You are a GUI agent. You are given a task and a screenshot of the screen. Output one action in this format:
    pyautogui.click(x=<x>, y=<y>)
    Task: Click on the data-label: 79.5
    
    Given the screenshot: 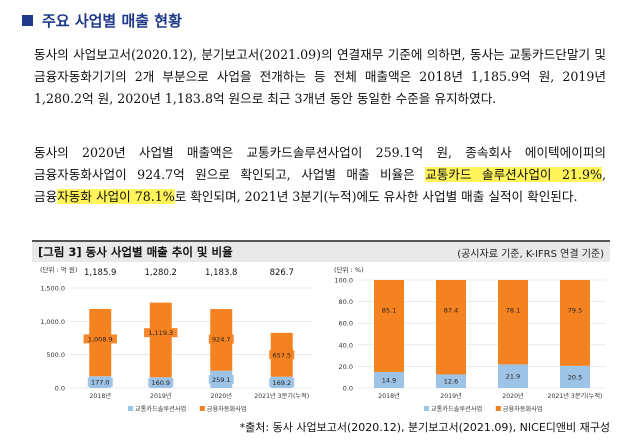 What is the action you would take?
    pyautogui.click(x=575, y=311)
    